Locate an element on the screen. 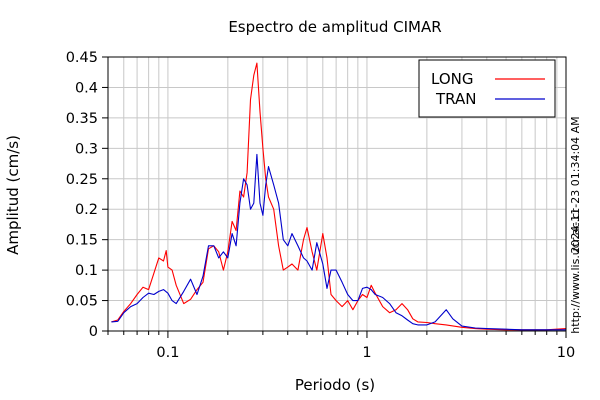  x-tick-label: 1 is located at coordinates (366, 353).